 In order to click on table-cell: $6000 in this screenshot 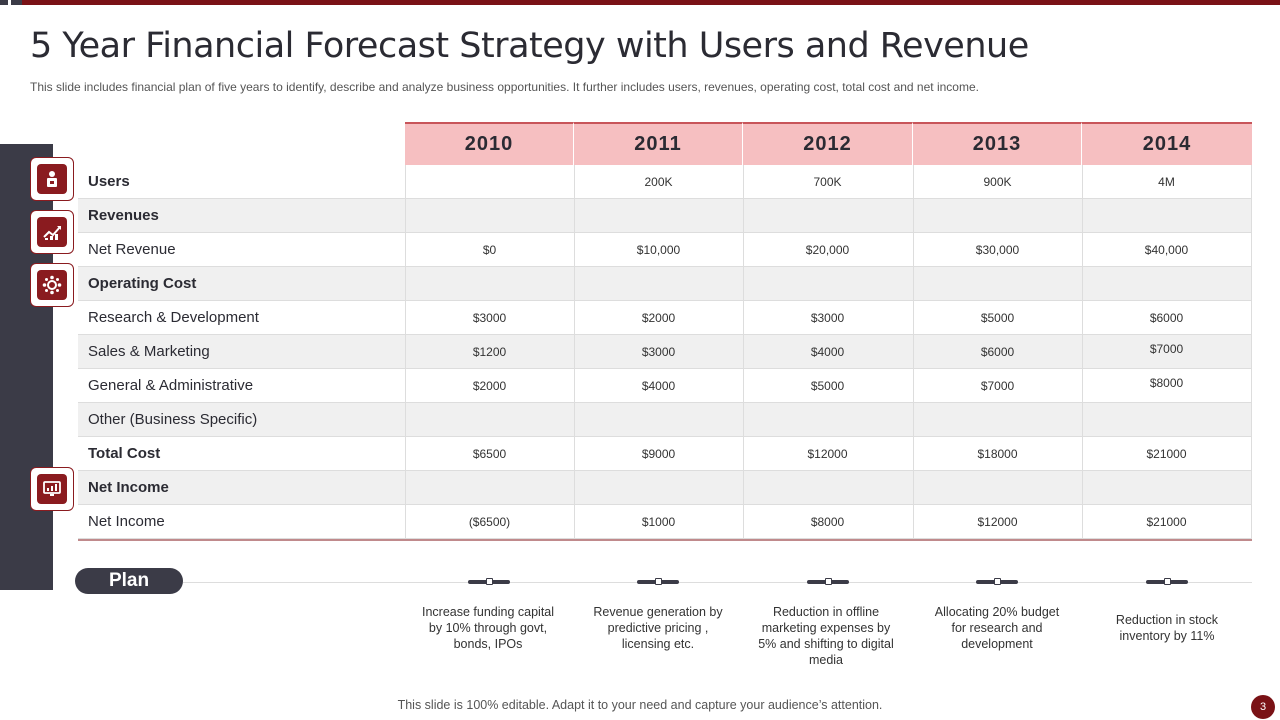, I will do `click(997, 352)`.